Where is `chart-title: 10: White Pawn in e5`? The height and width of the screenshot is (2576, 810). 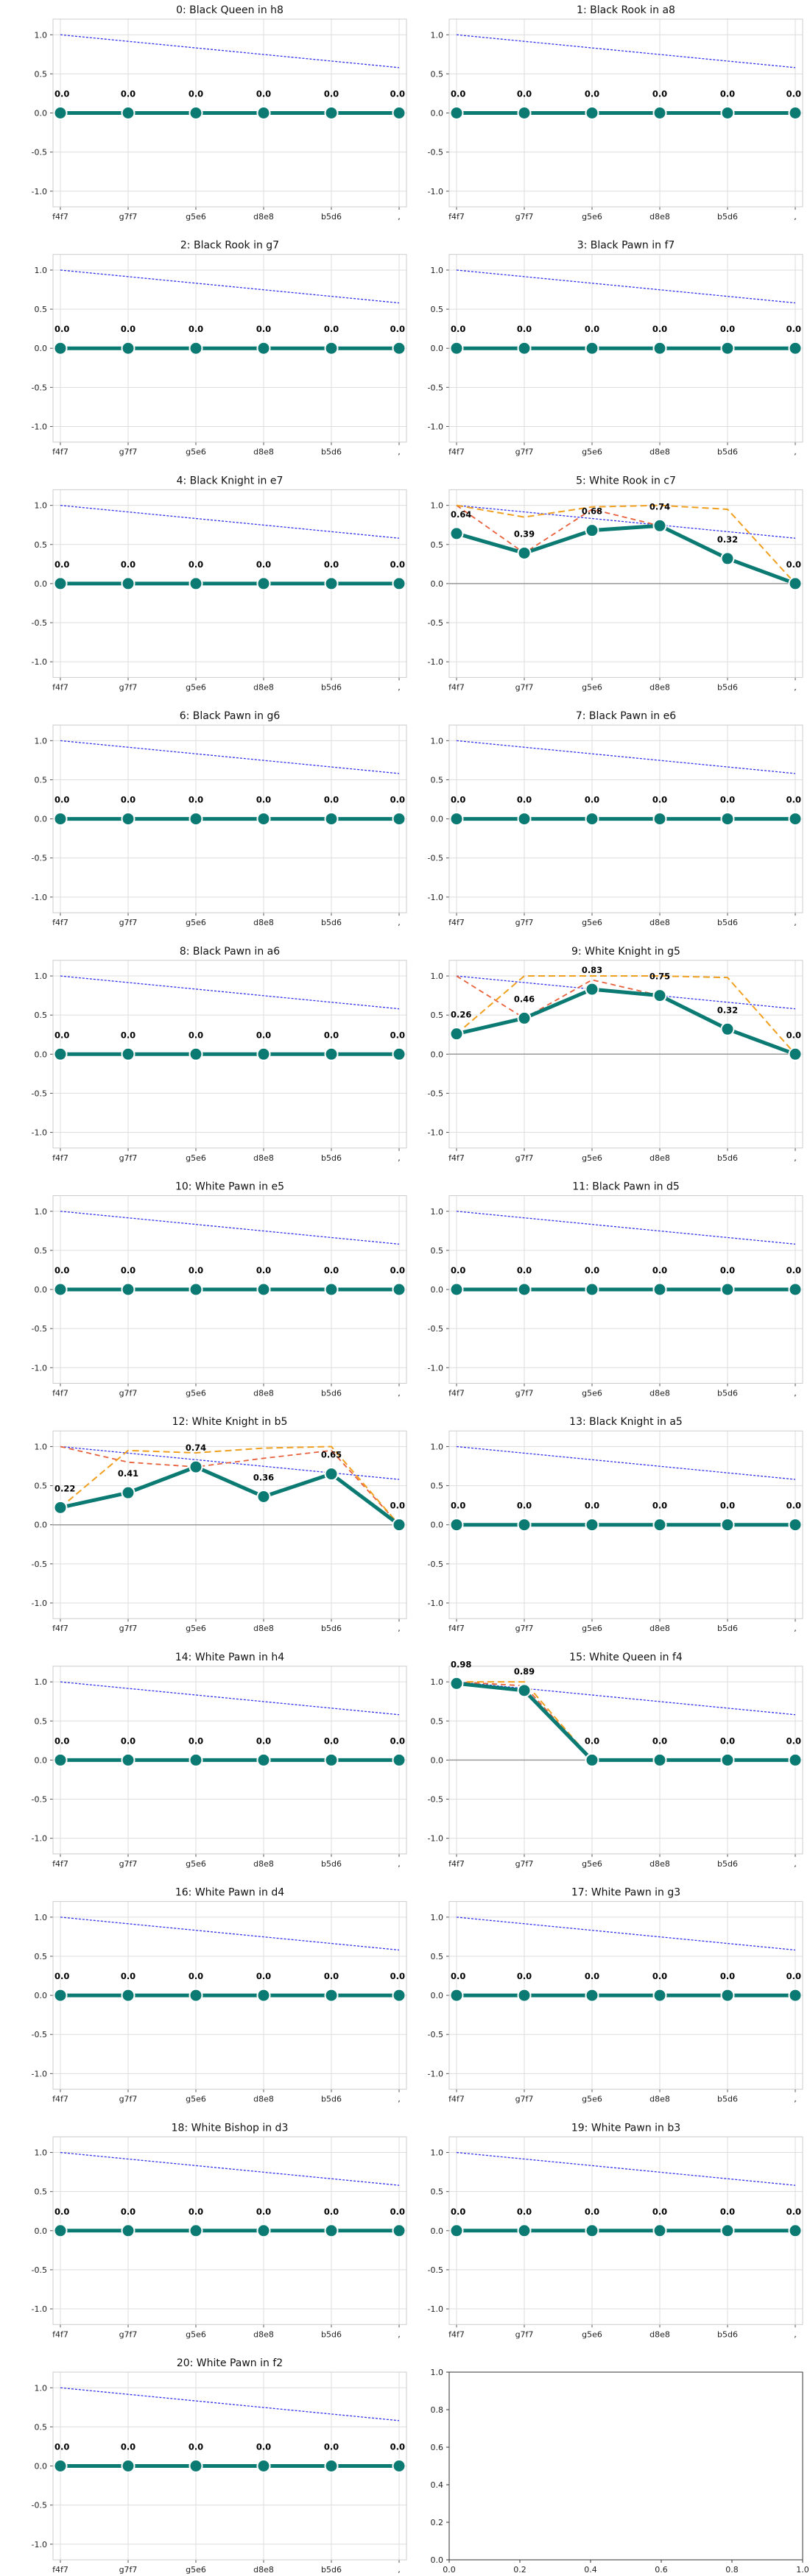
chart-title: 10: White Pawn in e5 is located at coordinates (229, 1187).